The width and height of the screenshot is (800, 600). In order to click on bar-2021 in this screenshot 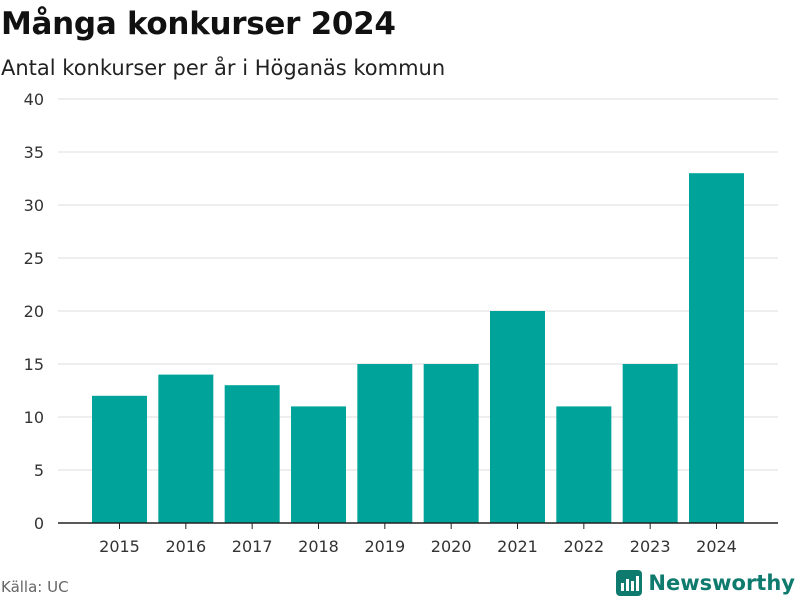, I will do `click(517, 417)`.